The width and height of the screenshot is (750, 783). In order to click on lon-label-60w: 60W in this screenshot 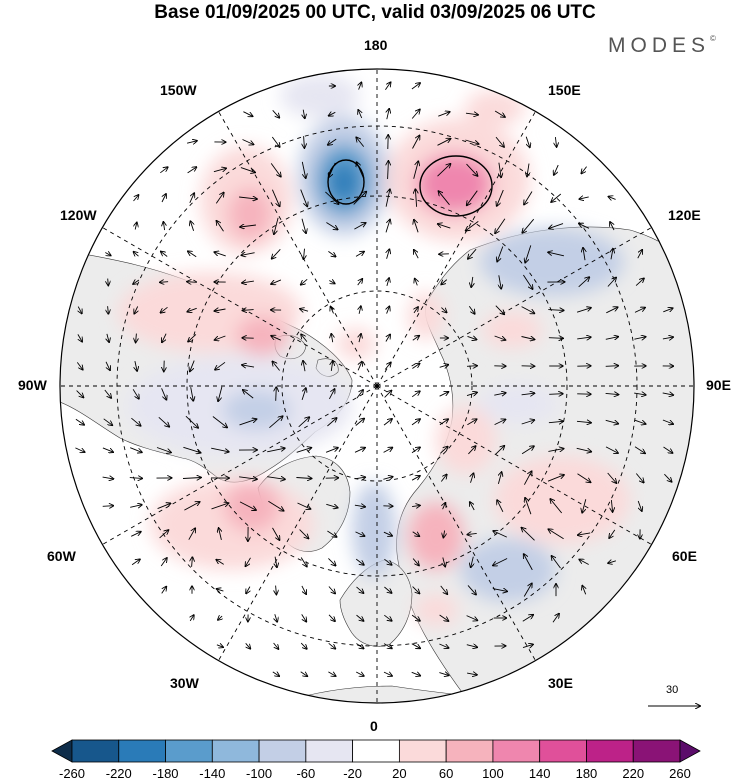, I will do `click(61, 556)`.